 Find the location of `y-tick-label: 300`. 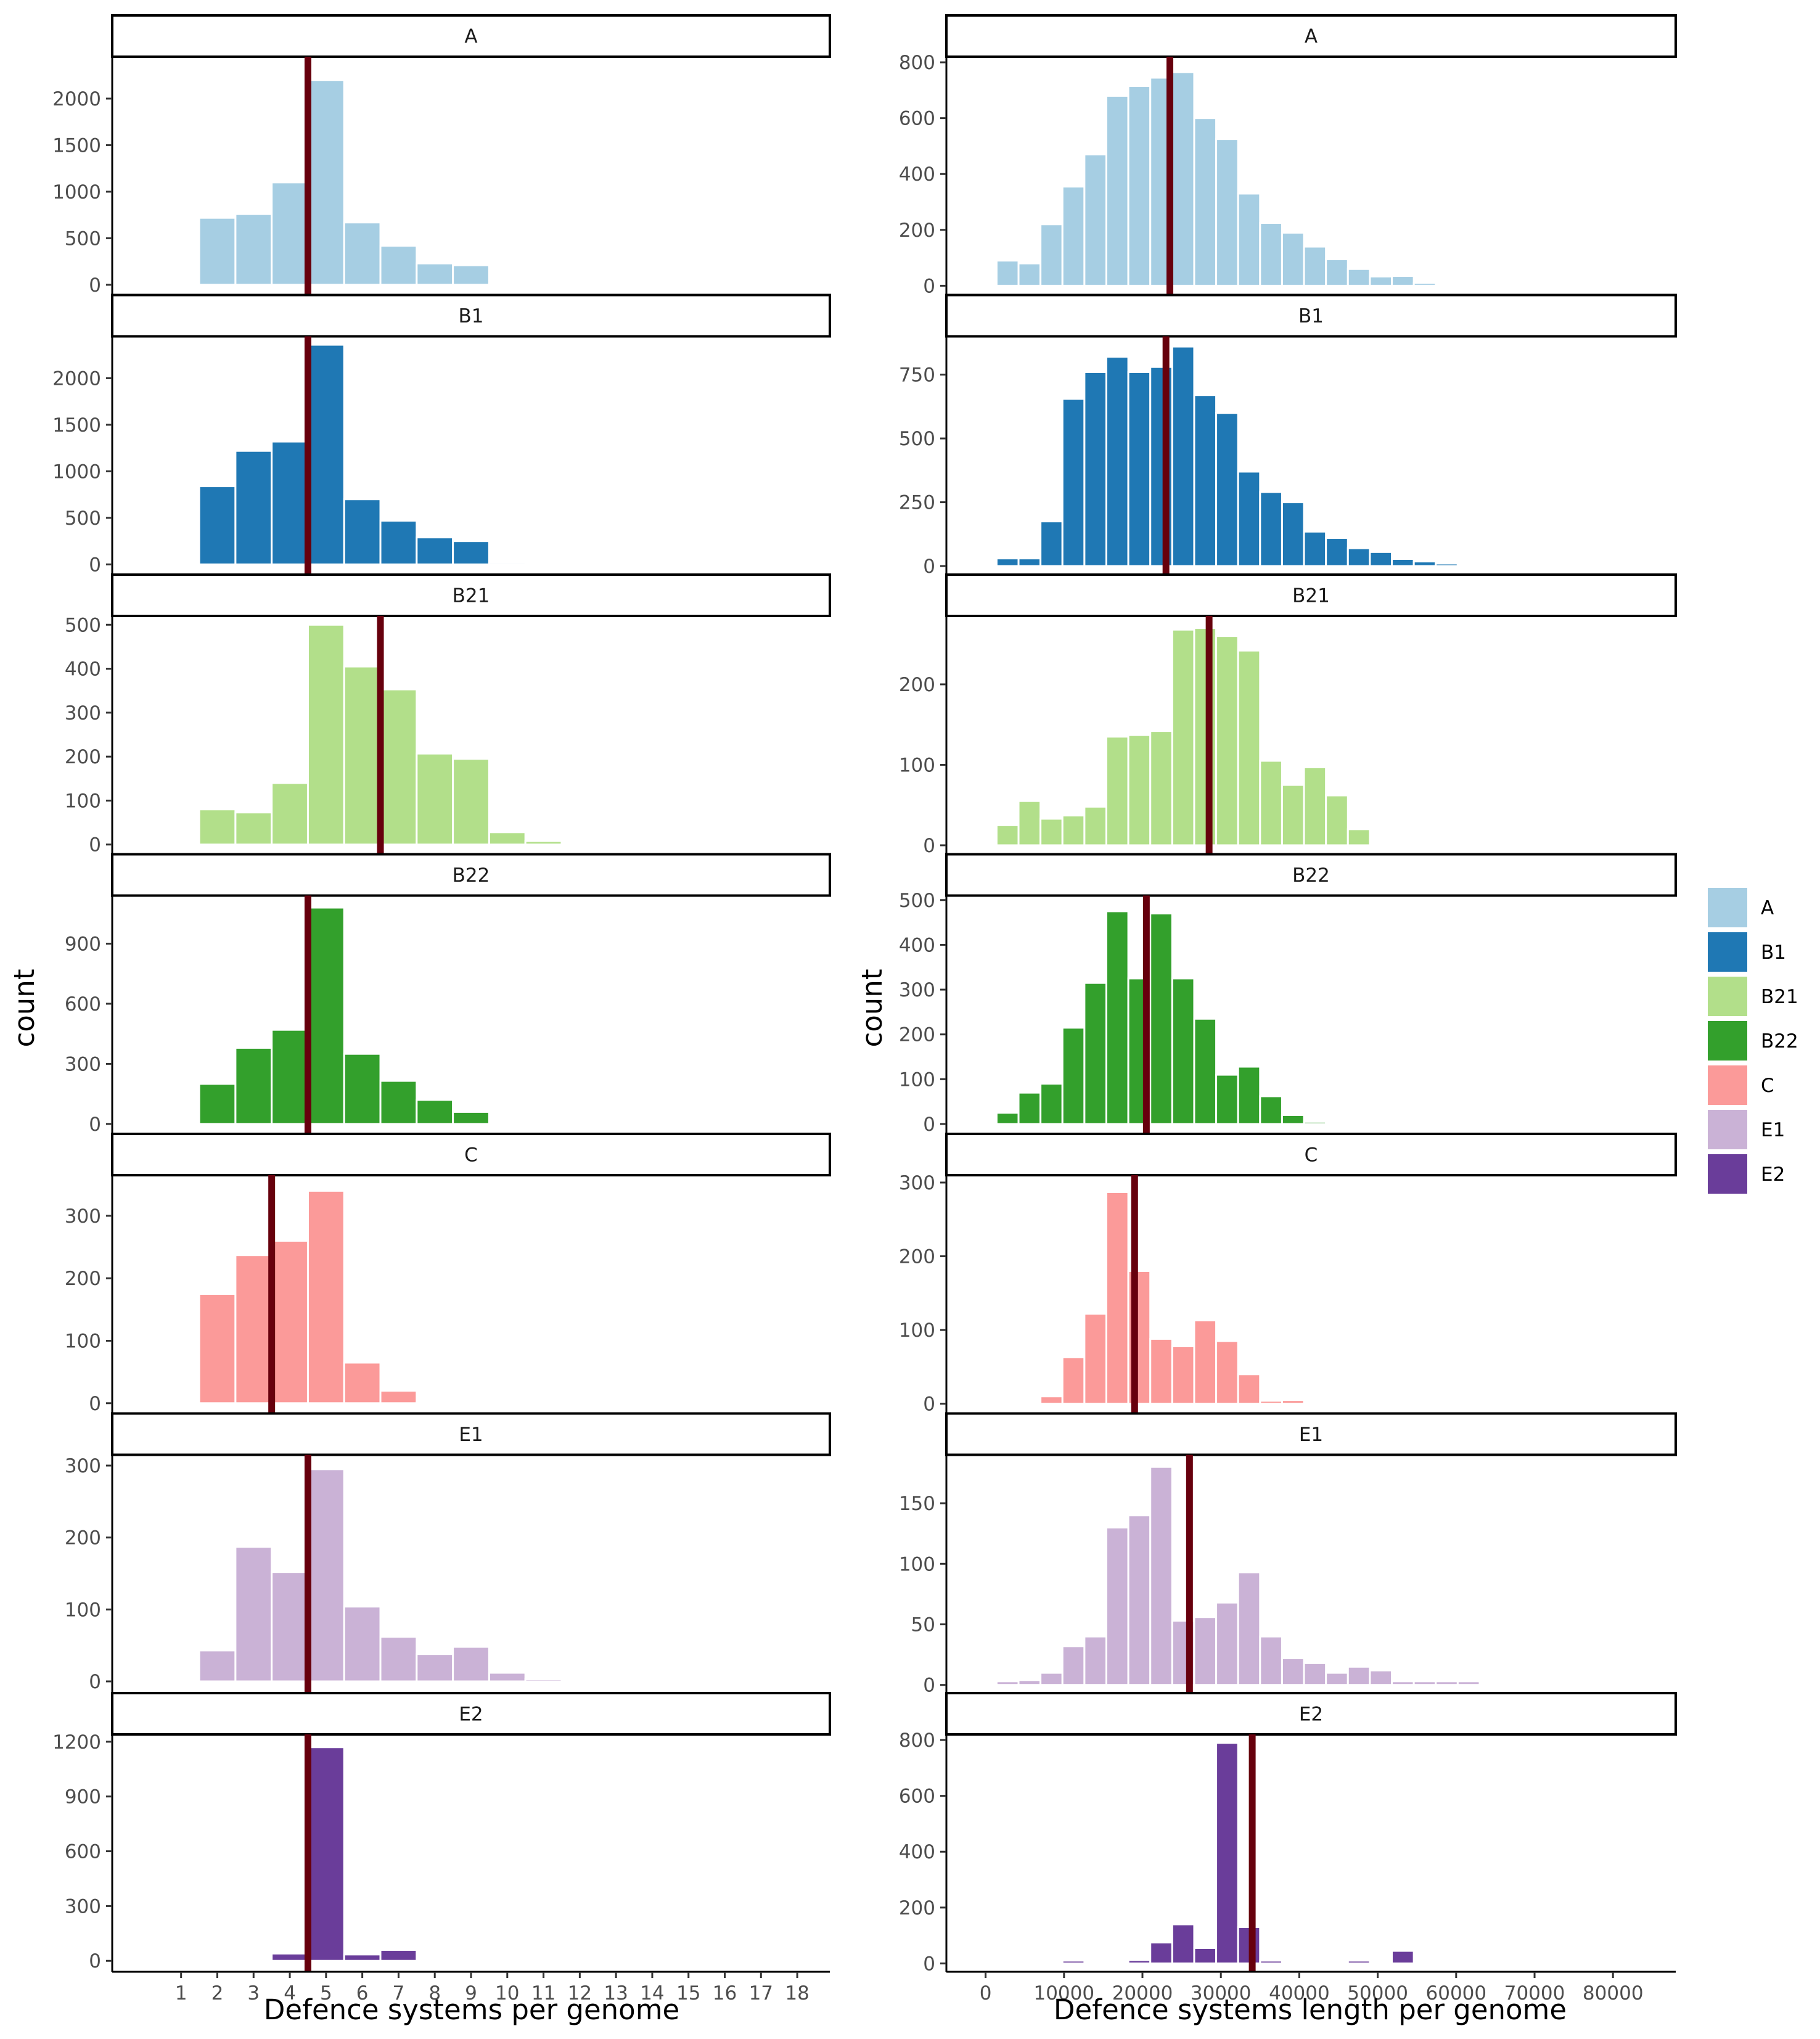

y-tick-label: 300 is located at coordinates (917, 990).